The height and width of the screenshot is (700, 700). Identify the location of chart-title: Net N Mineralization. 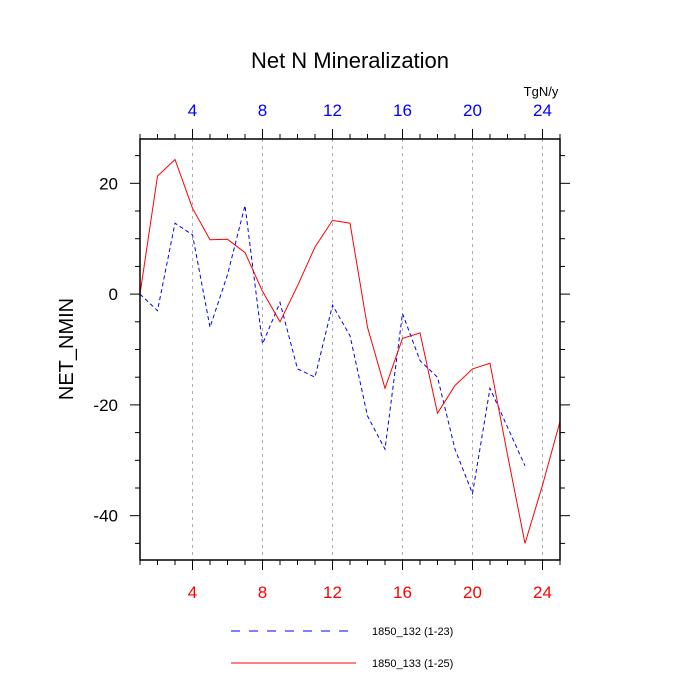
(350, 60).